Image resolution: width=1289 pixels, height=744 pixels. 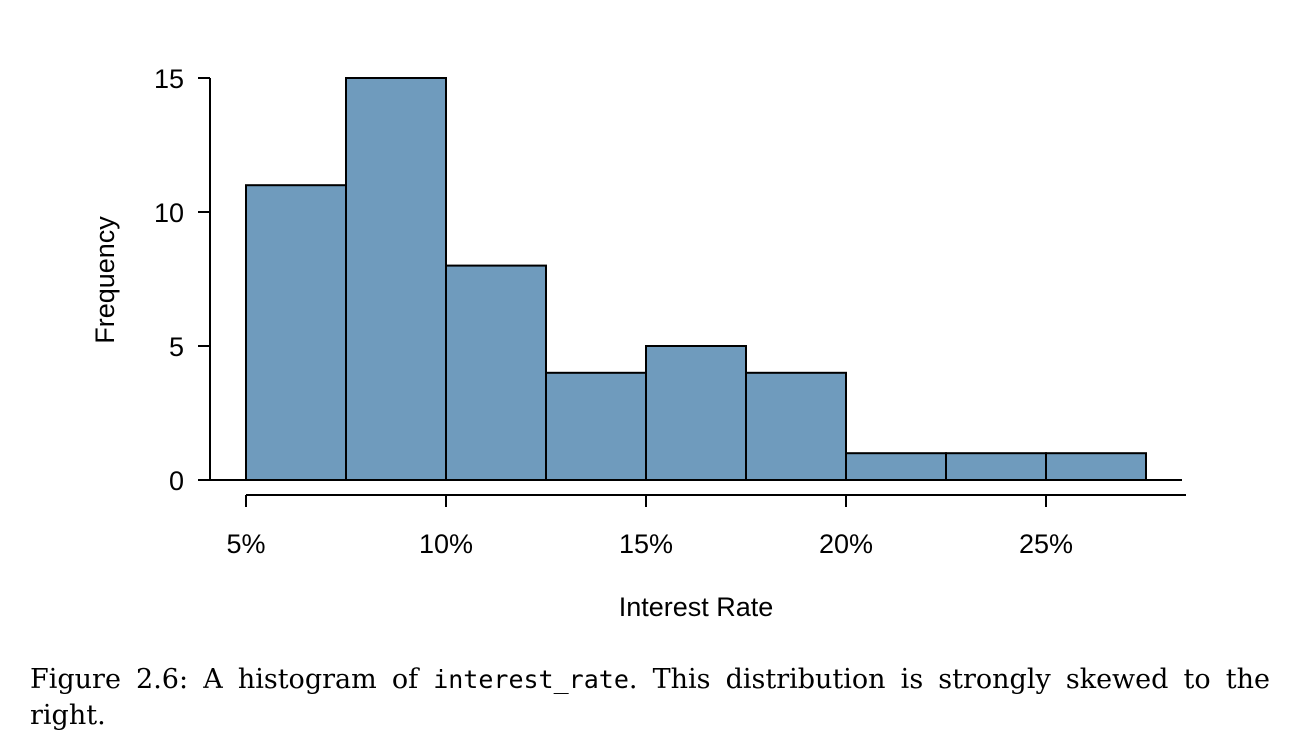 I want to click on x-ticks-group: 5% 10% 15% 20% 25%, so click(x=649, y=527).